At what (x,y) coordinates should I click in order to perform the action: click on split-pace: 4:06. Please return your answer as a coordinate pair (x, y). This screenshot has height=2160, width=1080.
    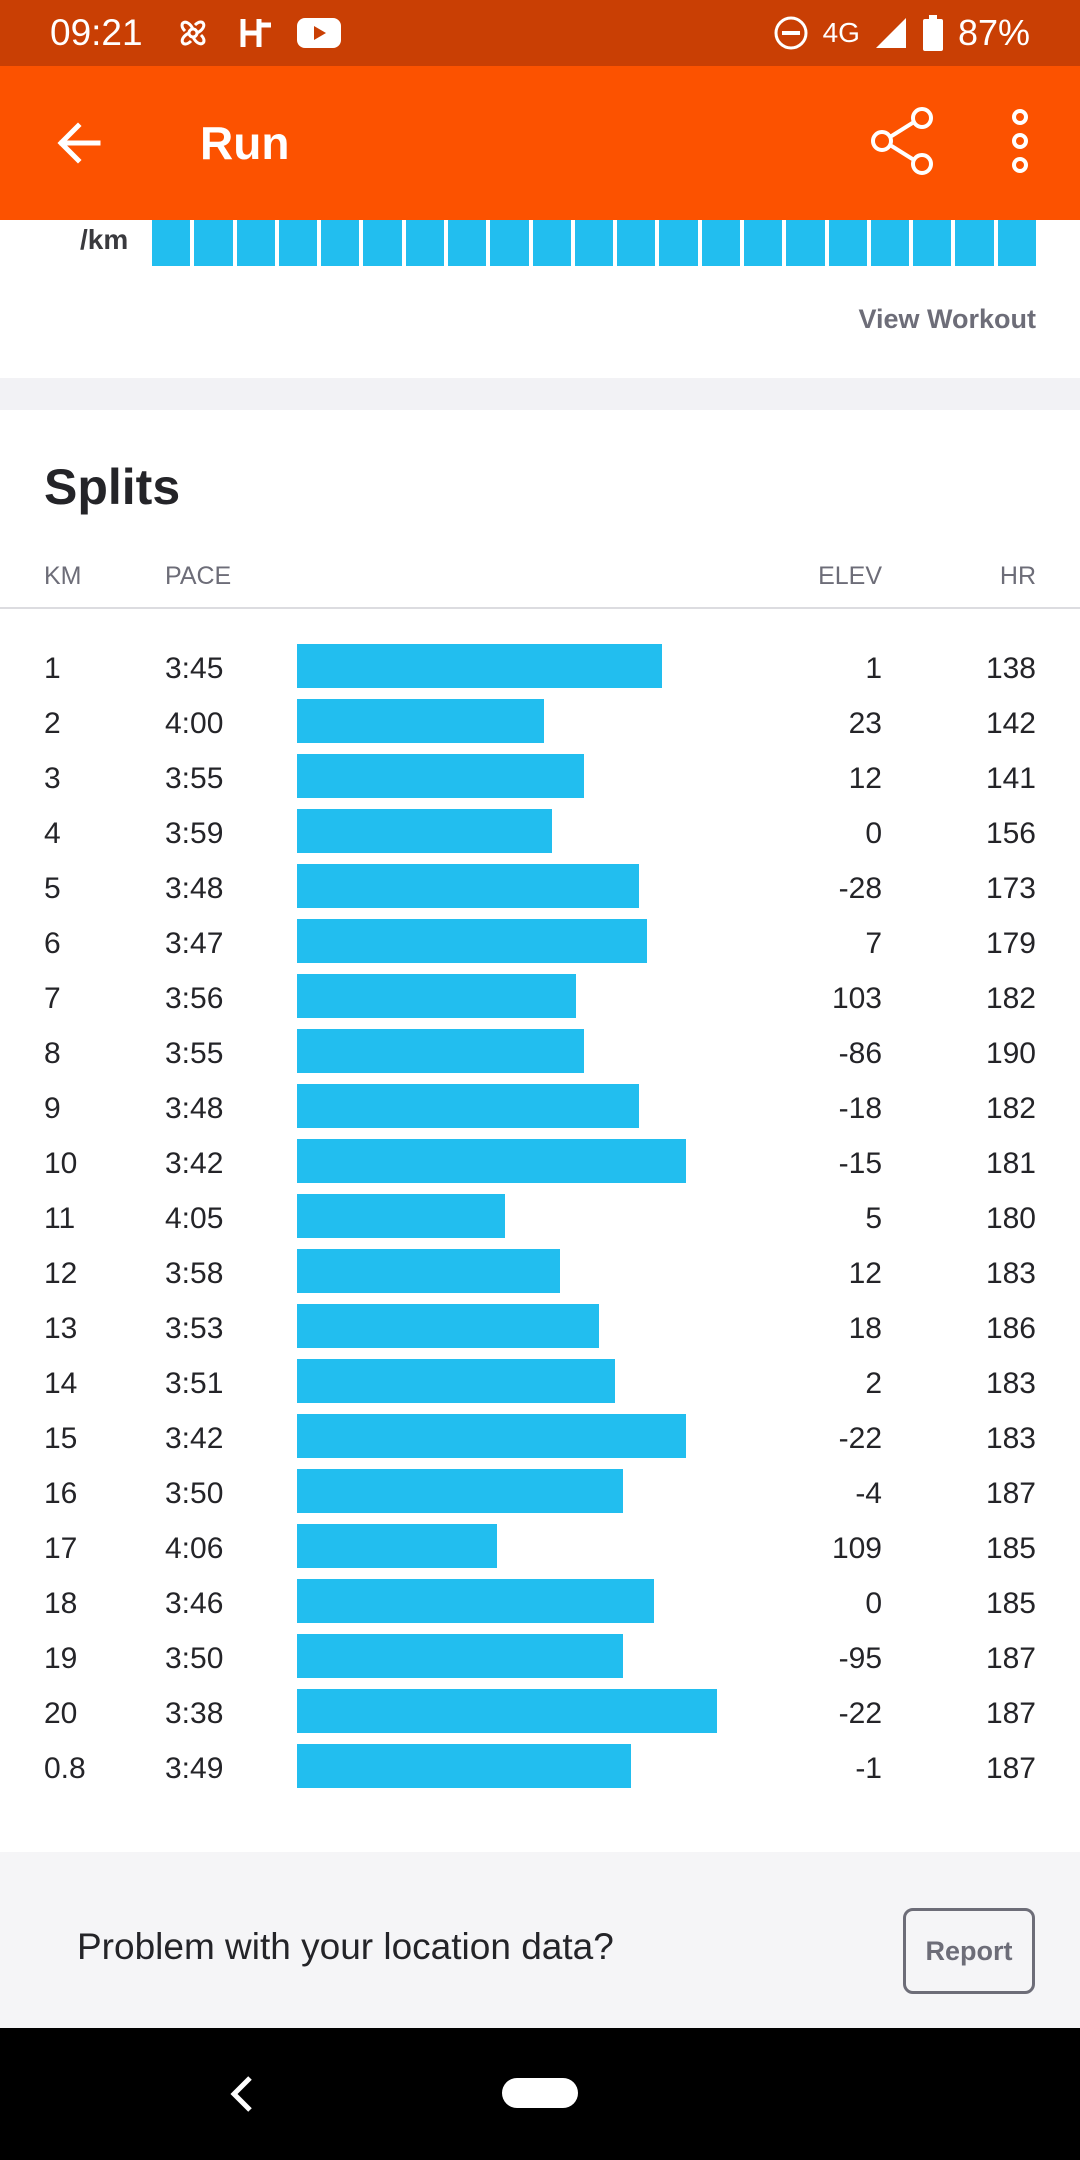
    Looking at the image, I should click on (194, 1548).